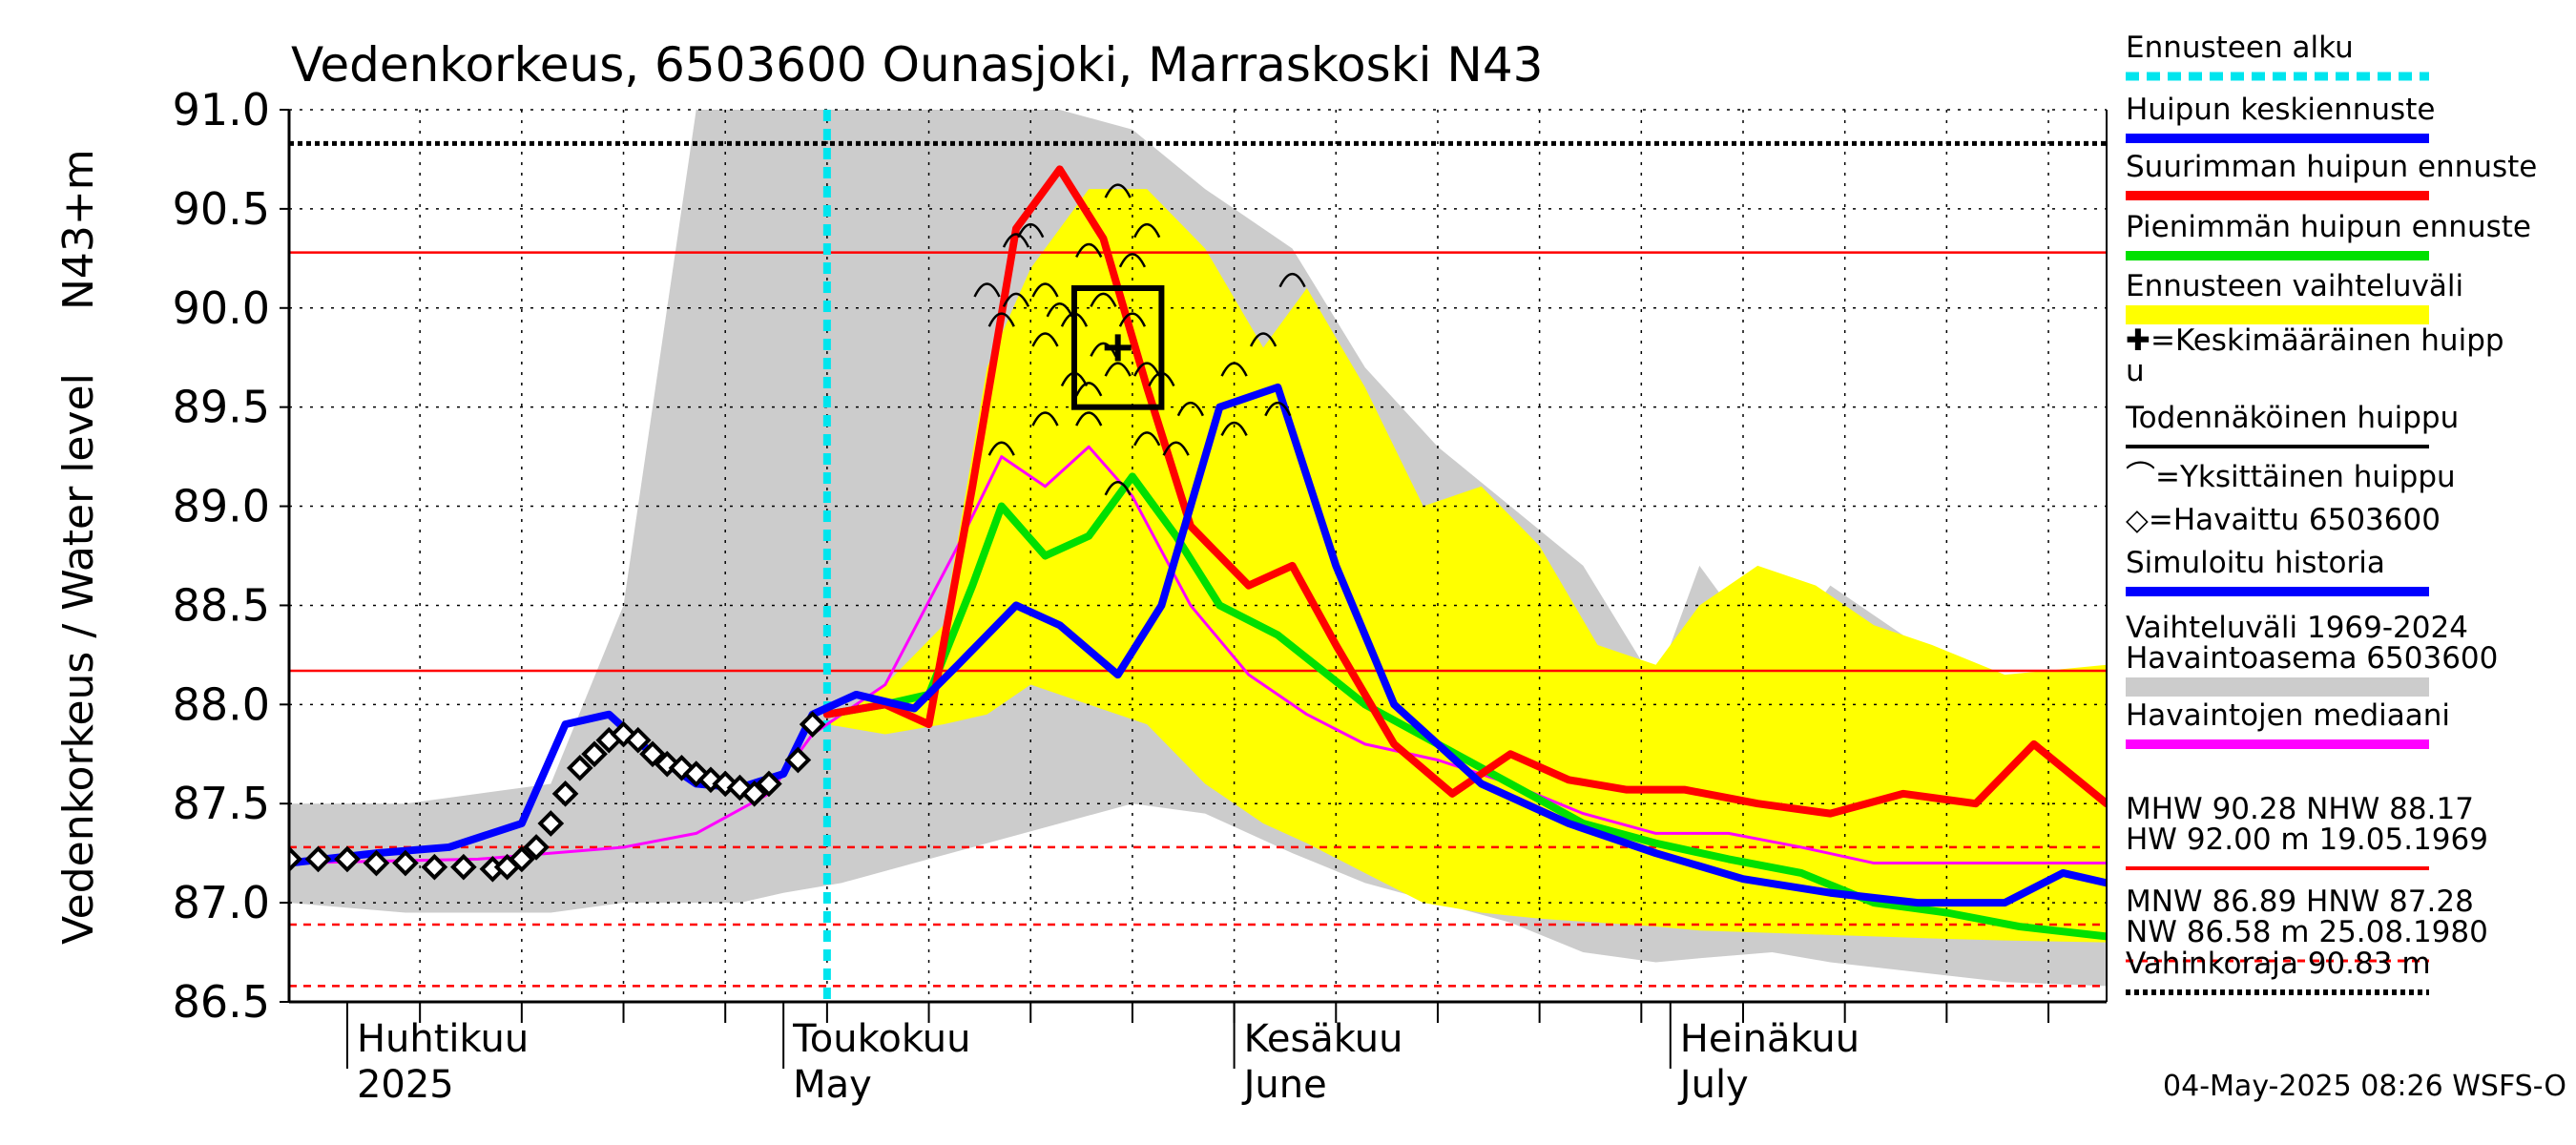  Describe the element at coordinates (2297, 628) in the screenshot. I see `legend-label: Vaihteluväli 1969-2024` at that location.